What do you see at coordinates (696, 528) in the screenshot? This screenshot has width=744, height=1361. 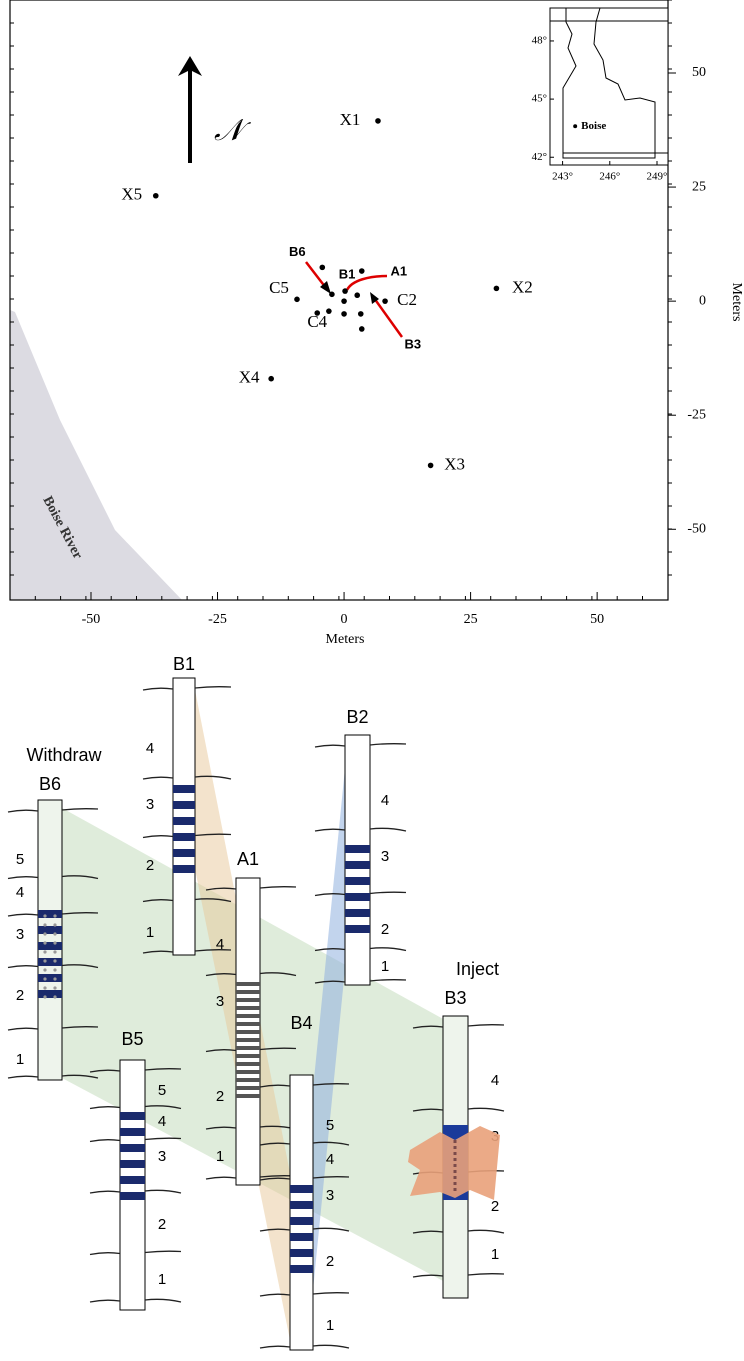 I see `y-tick-label: -50` at bounding box center [696, 528].